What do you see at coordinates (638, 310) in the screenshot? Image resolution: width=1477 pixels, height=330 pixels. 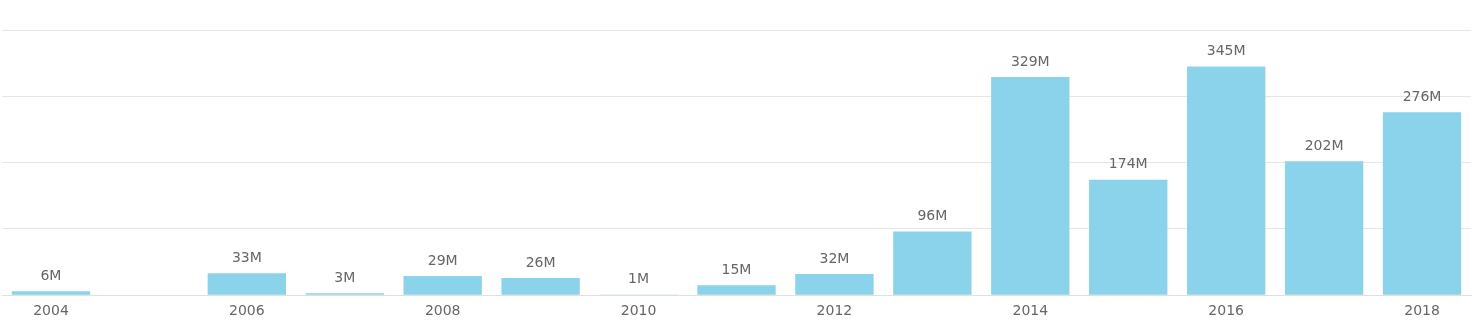 I see `x-tick-label: 2010` at bounding box center [638, 310].